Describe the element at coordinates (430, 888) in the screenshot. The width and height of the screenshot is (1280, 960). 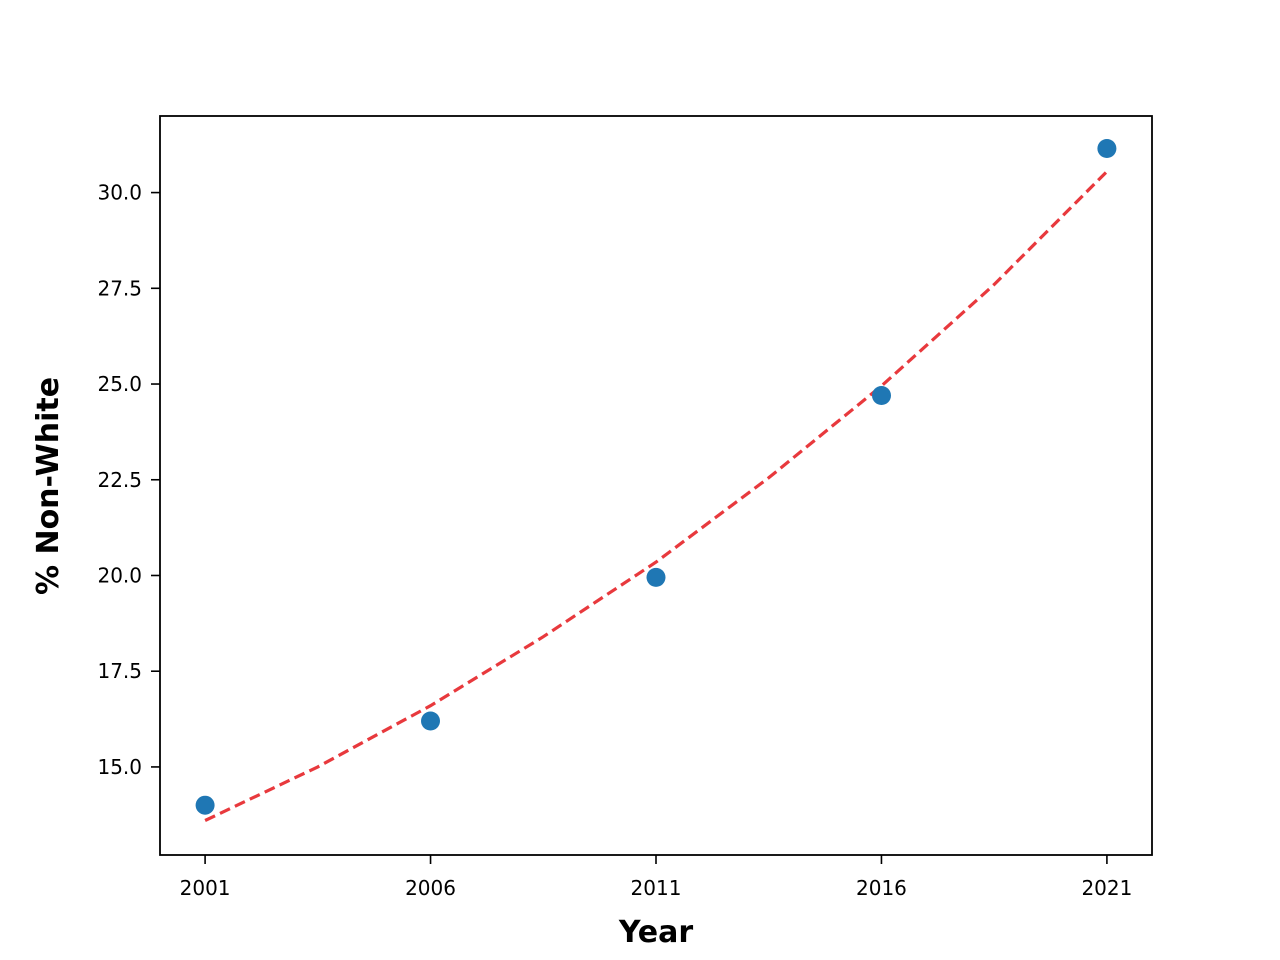
I see `x-tick-label: 2006` at that location.